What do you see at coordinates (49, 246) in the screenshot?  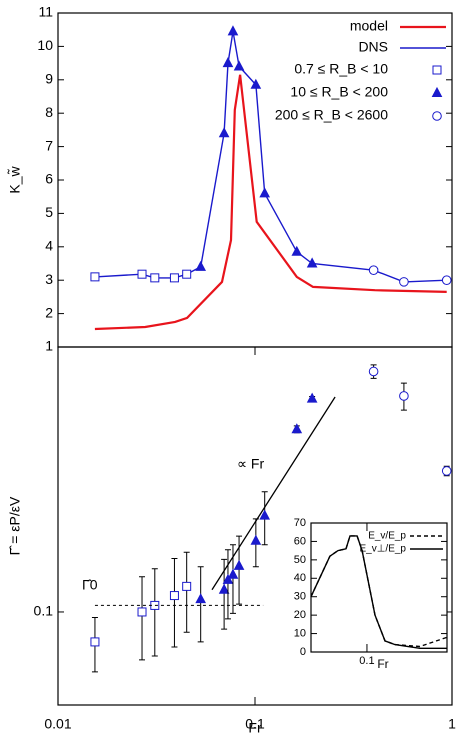 I see `y-tick-label: 4` at bounding box center [49, 246].